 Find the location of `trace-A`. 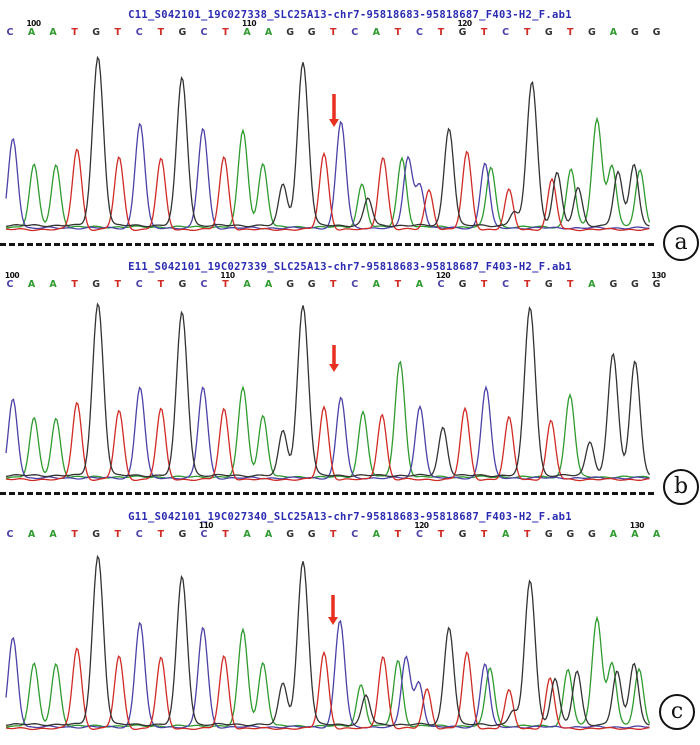

trace-A is located at coordinates (328, 671).